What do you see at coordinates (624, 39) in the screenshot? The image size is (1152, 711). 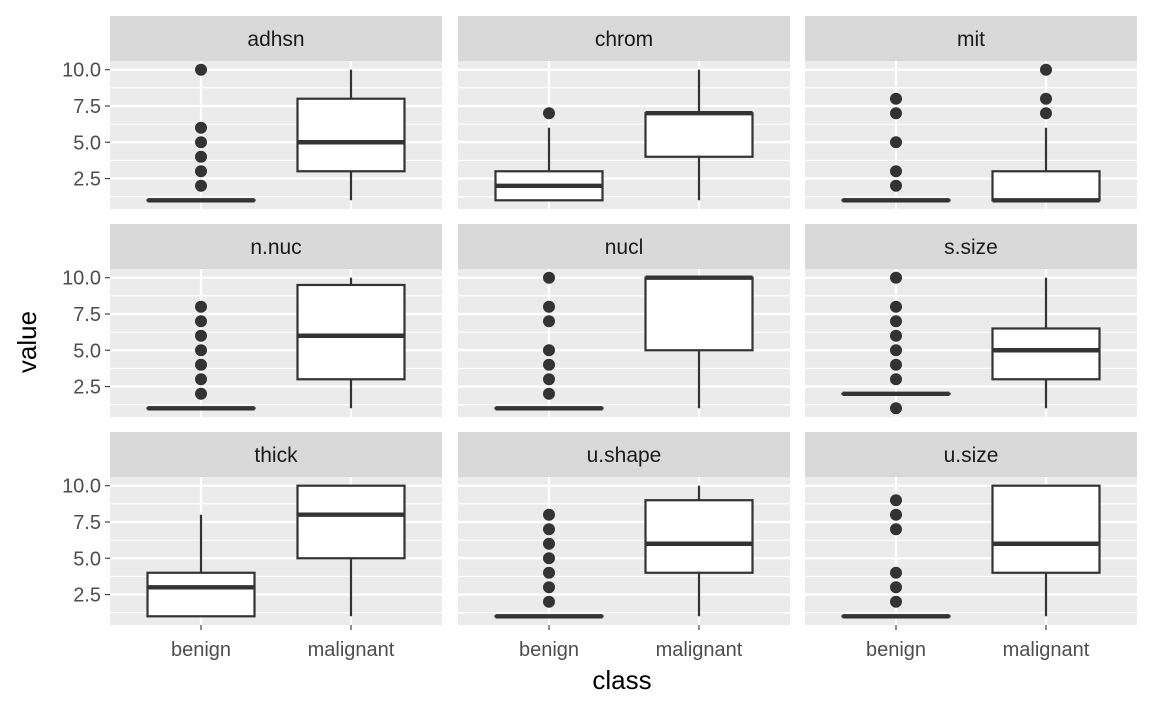 I see `facet-strip-label: chrom` at bounding box center [624, 39].